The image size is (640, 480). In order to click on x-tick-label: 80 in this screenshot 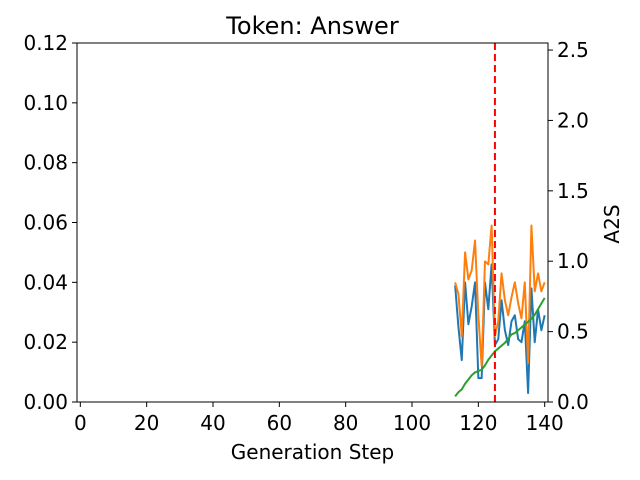, I will do `click(345, 423)`.